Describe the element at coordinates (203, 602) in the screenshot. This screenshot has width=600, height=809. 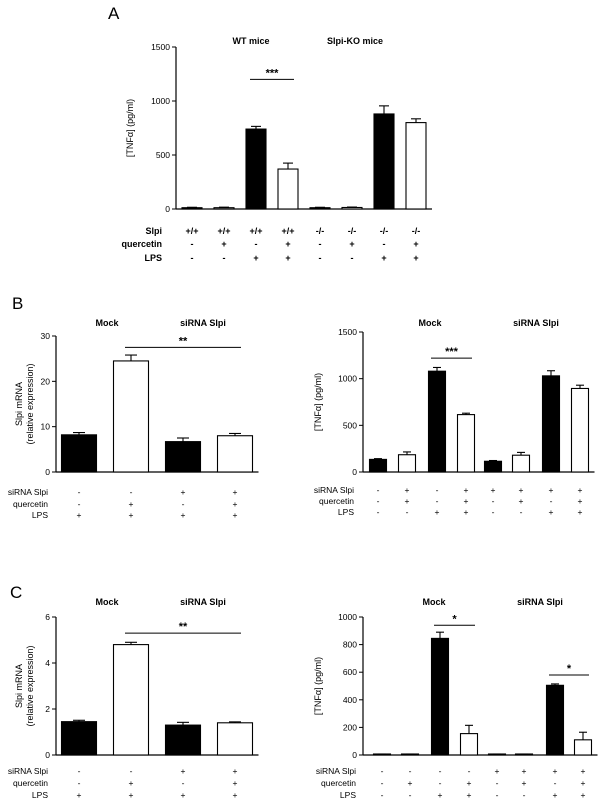
I see `chart-c-left-group-label: siRNA Slpi` at that location.